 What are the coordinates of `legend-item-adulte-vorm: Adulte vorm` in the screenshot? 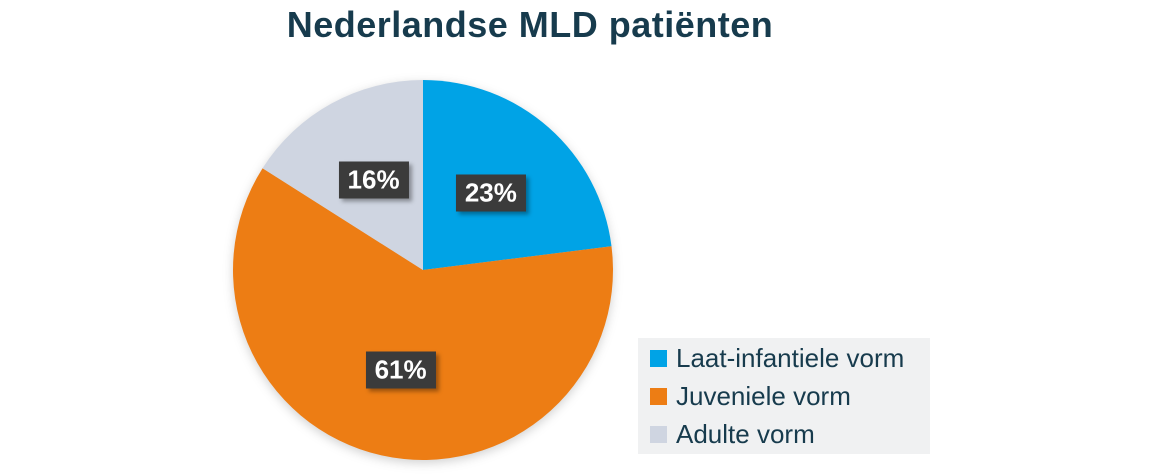 It's located at (790, 434).